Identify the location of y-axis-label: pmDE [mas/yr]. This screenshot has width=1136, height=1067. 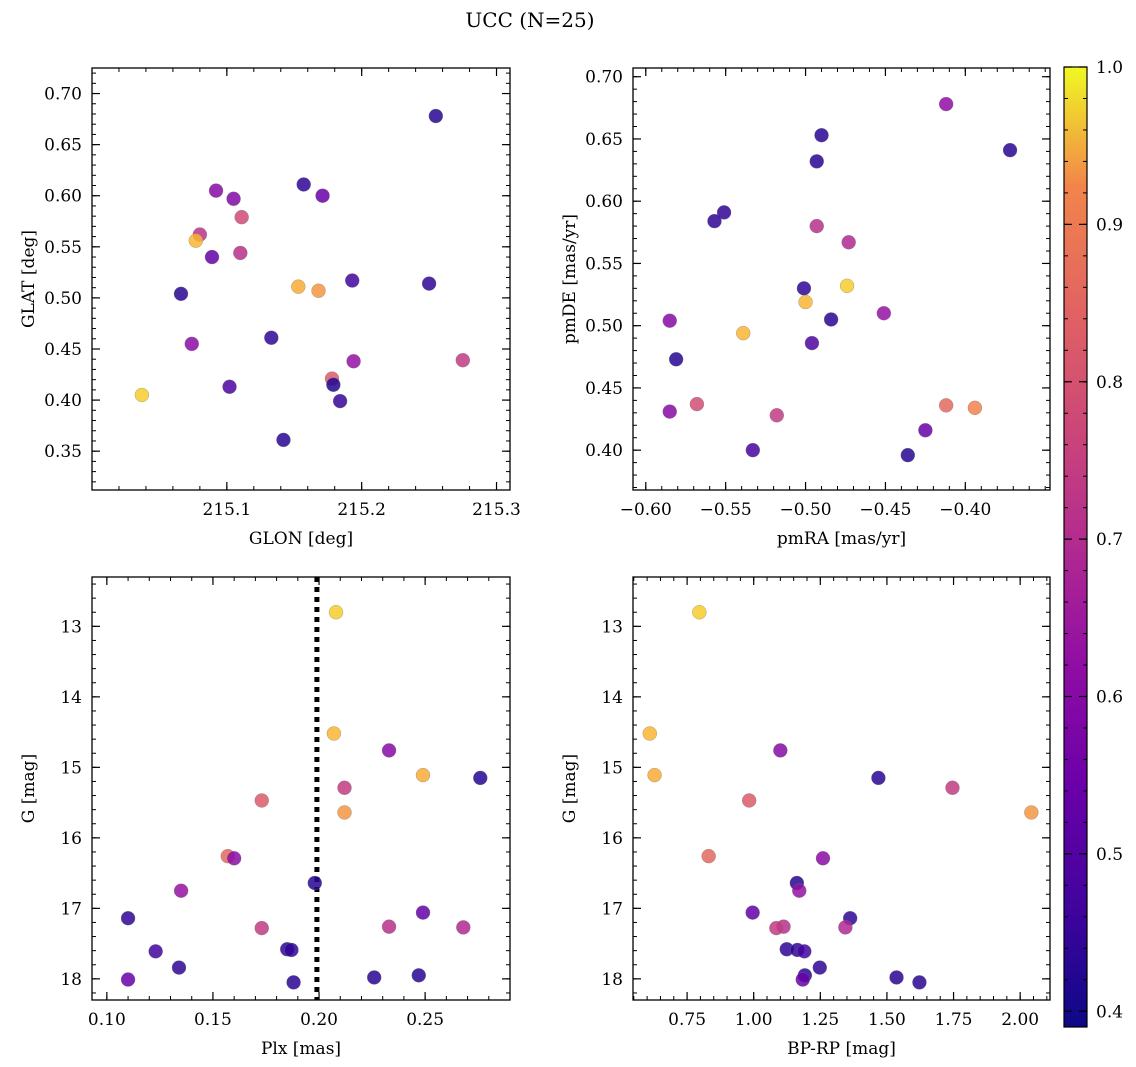
(570, 279).